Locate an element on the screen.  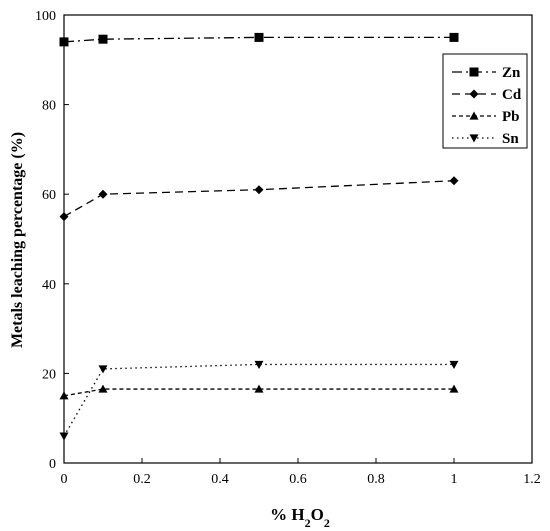
y-axis-title: Metals leaching percentage (%) is located at coordinates (17, 240).